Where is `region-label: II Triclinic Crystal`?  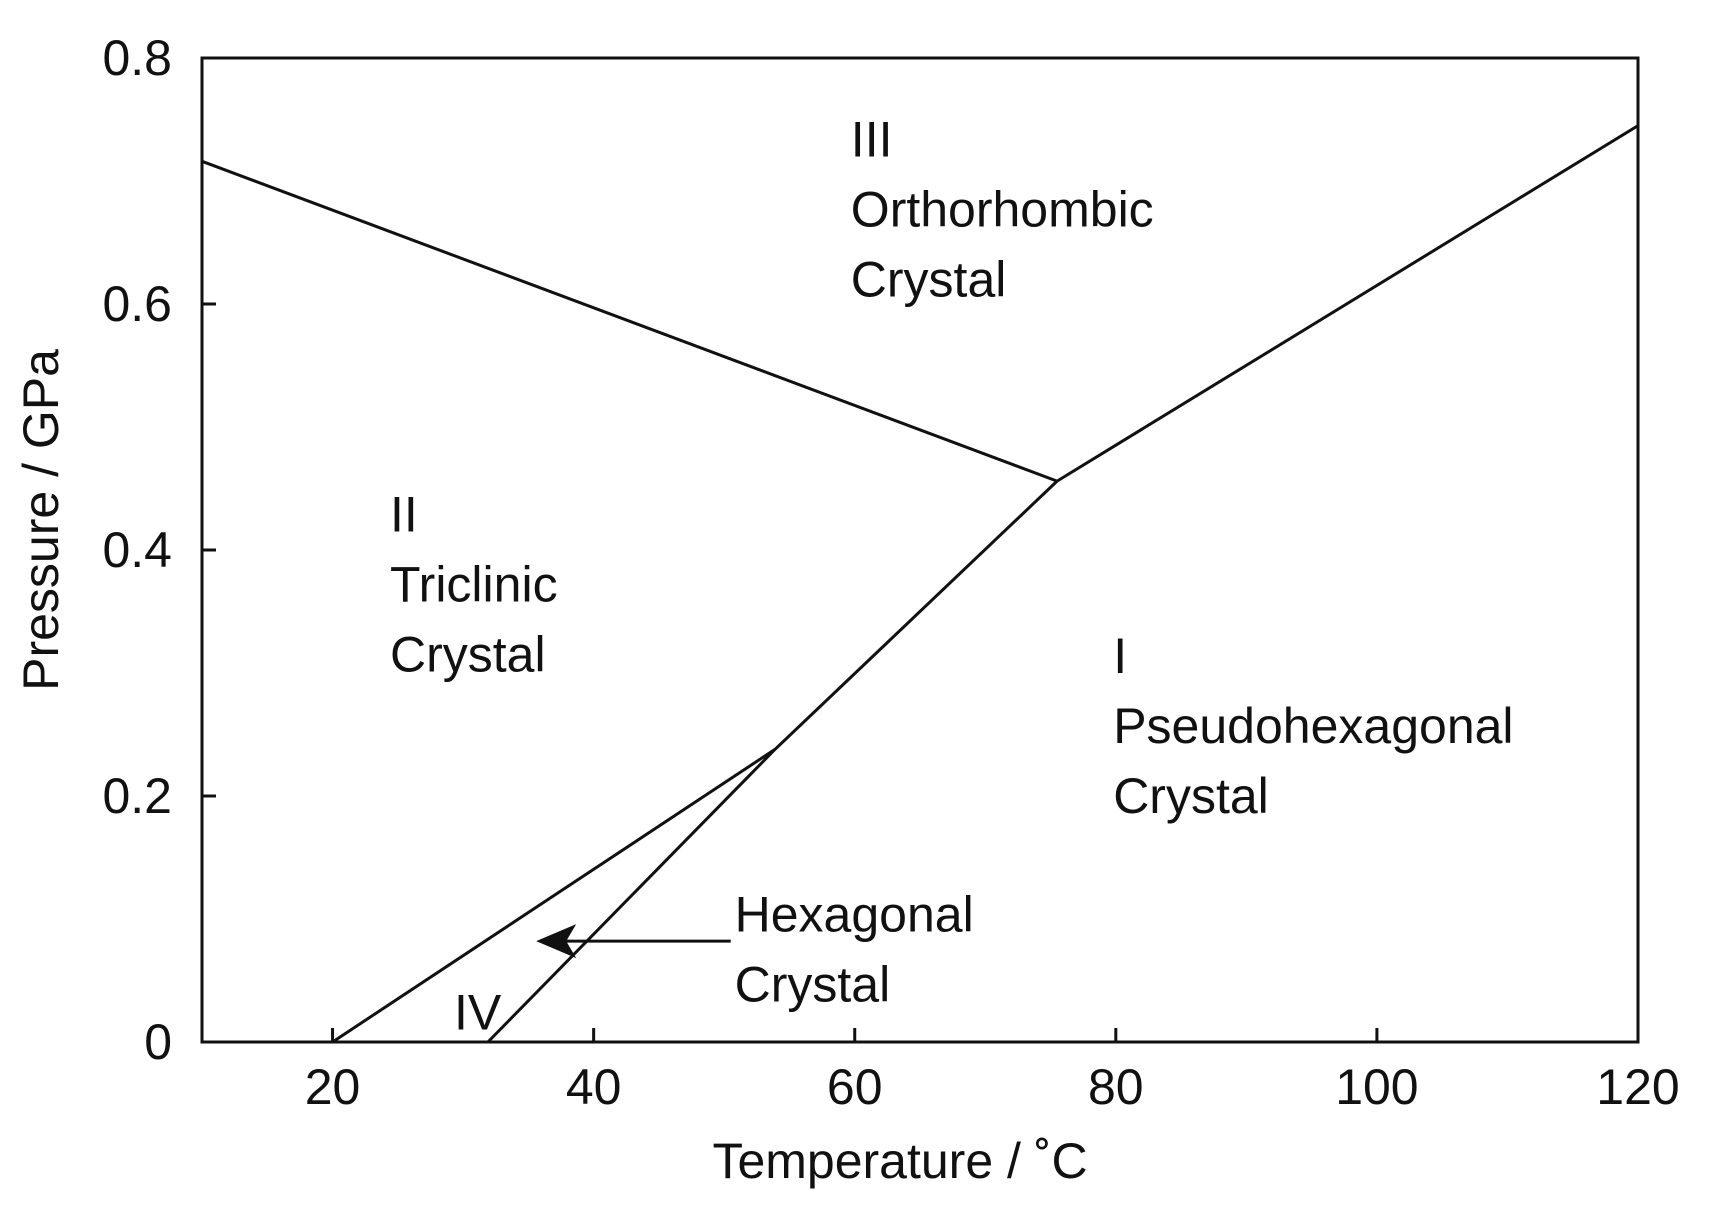
region-label: II Triclinic Crystal is located at coordinates (474, 585).